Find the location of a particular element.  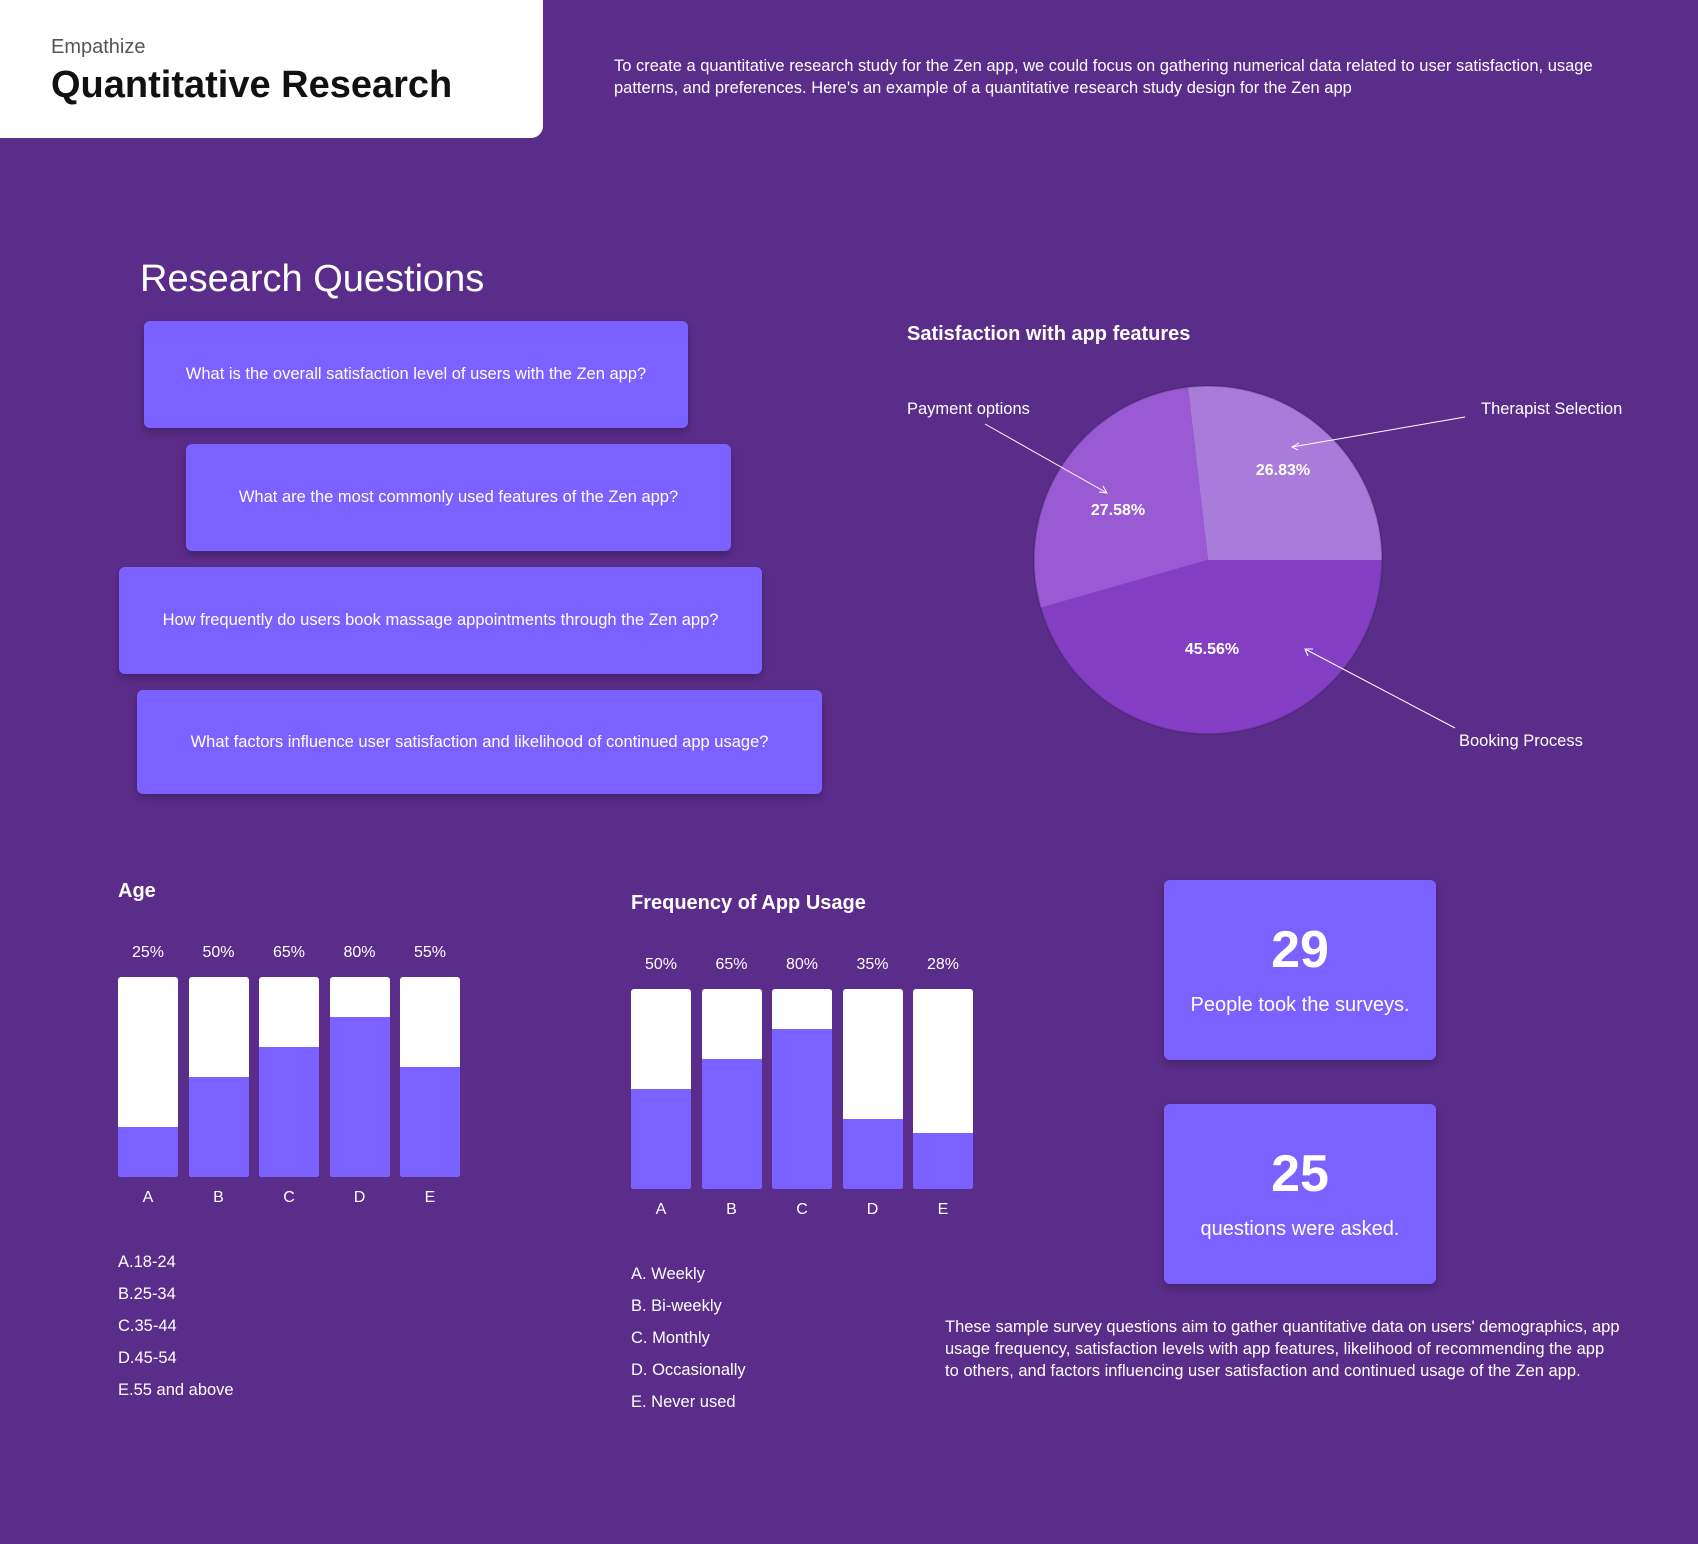

arrowhead-booking is located at coordinates (1308, 652).